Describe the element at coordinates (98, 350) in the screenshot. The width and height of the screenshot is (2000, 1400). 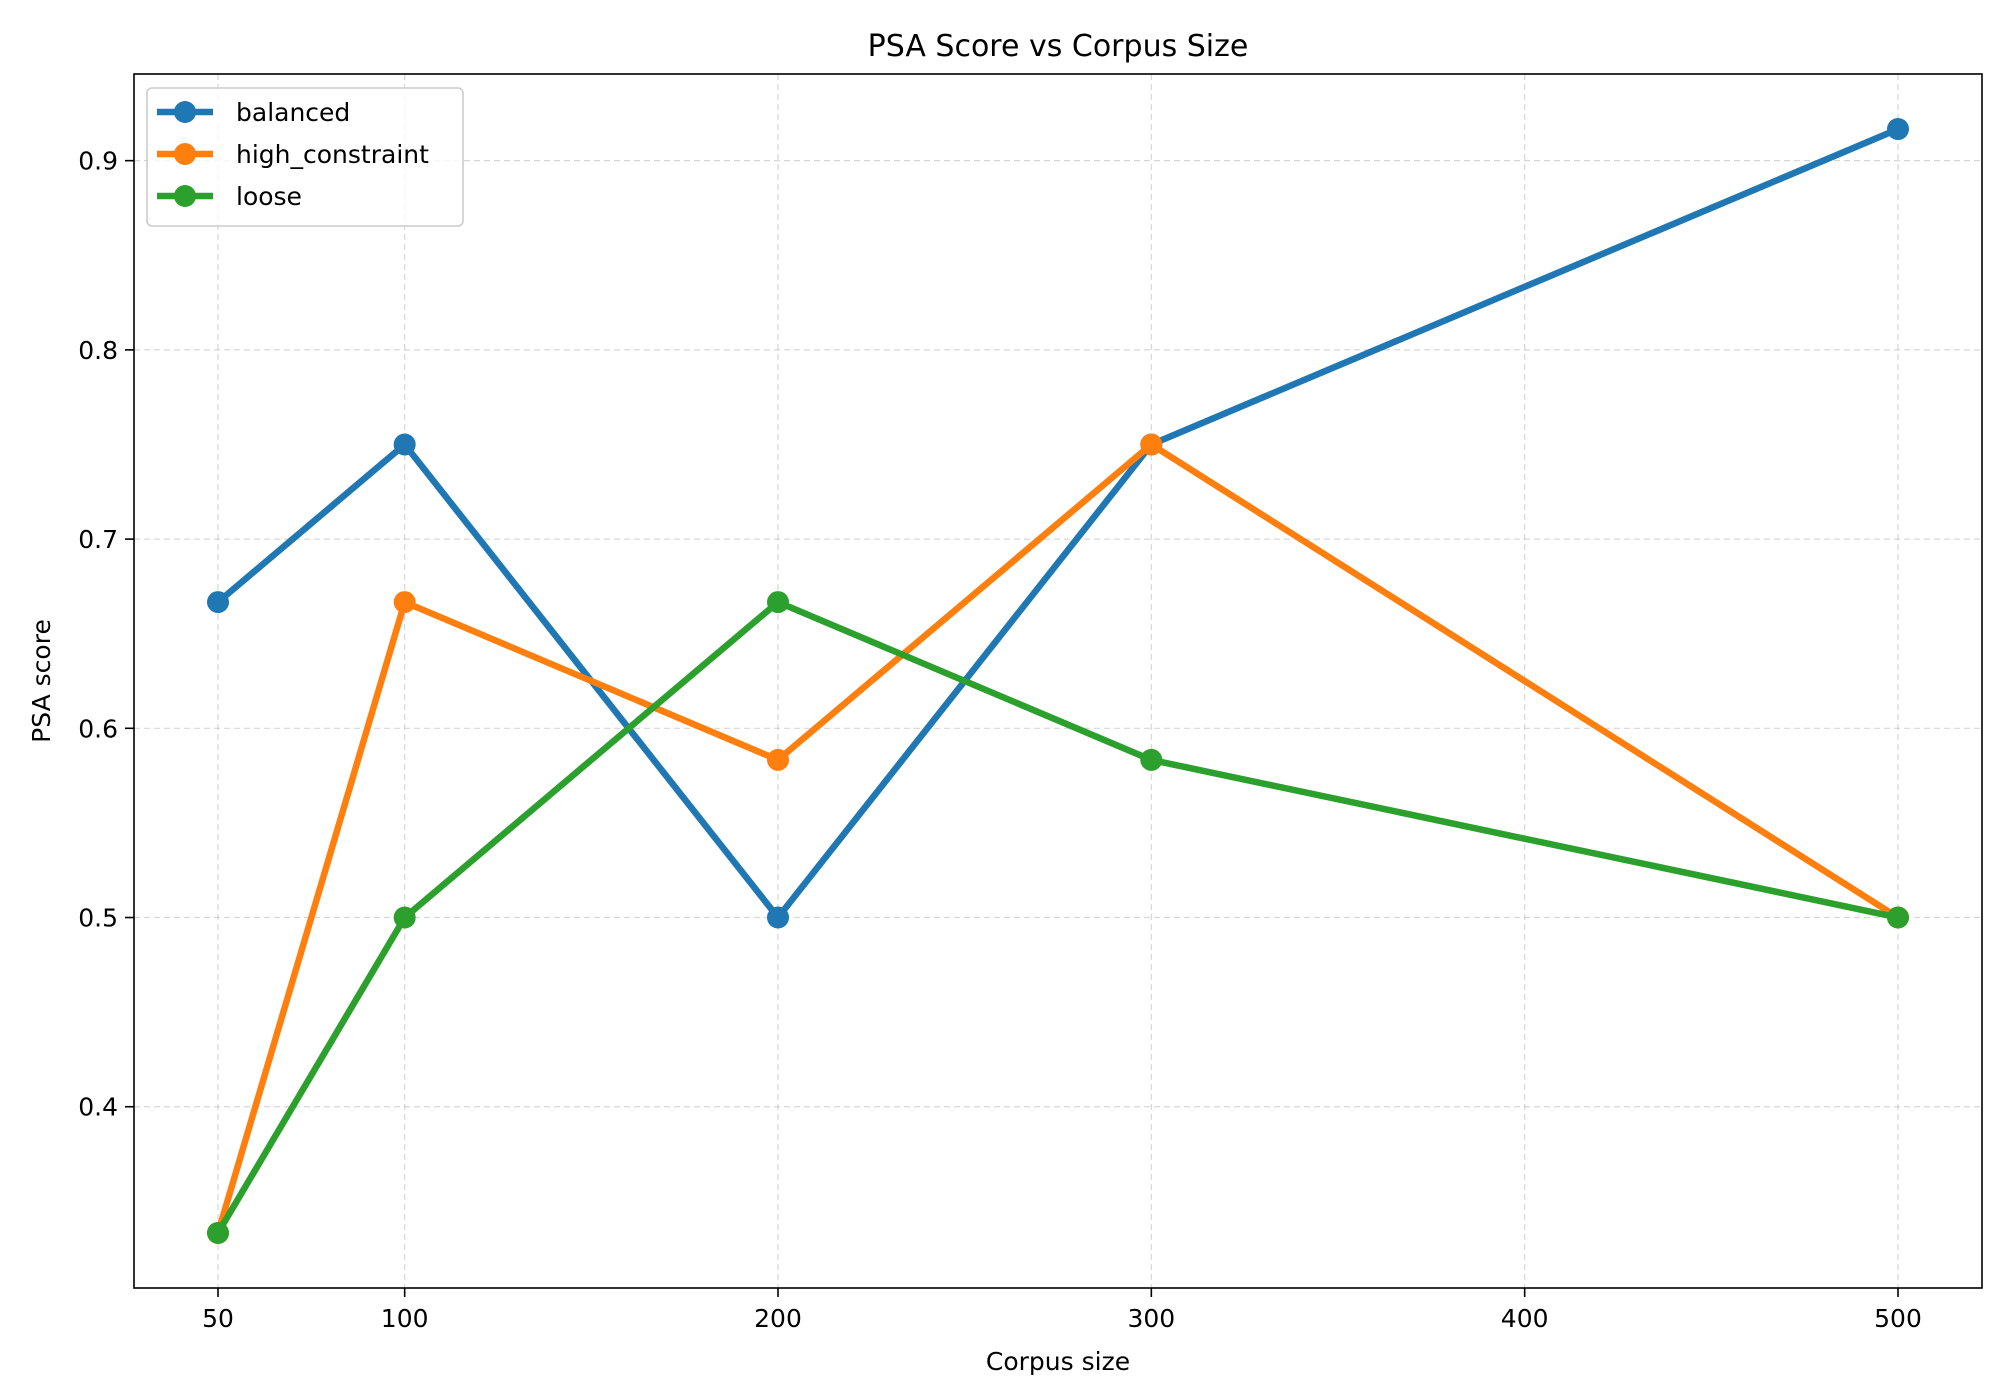
I see `y-tick-label: 0.8` at that location.